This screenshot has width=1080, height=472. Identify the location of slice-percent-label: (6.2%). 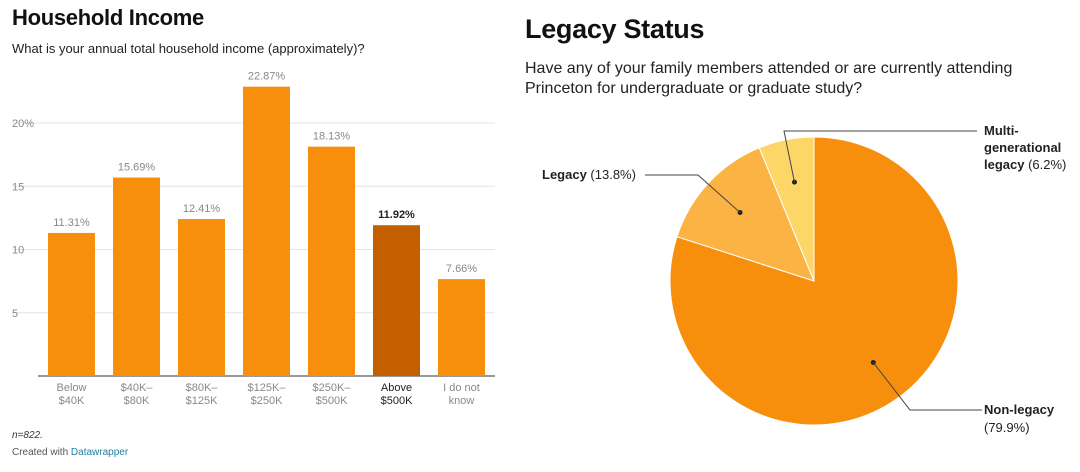
(1047, 164).